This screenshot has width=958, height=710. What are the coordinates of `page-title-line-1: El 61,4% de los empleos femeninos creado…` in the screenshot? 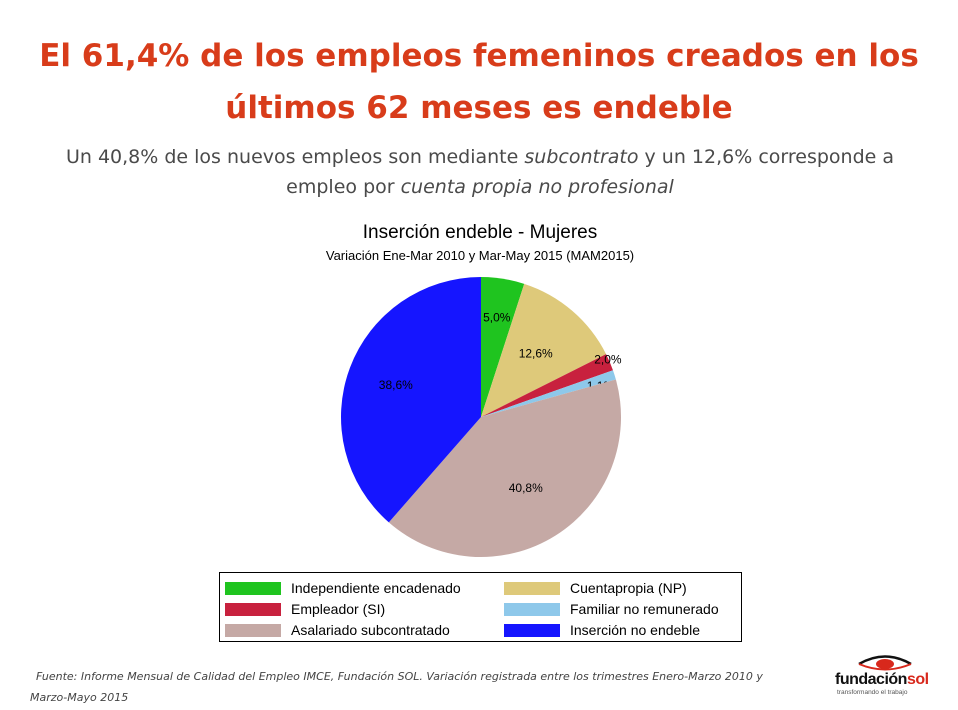 It's located at (479, 56).